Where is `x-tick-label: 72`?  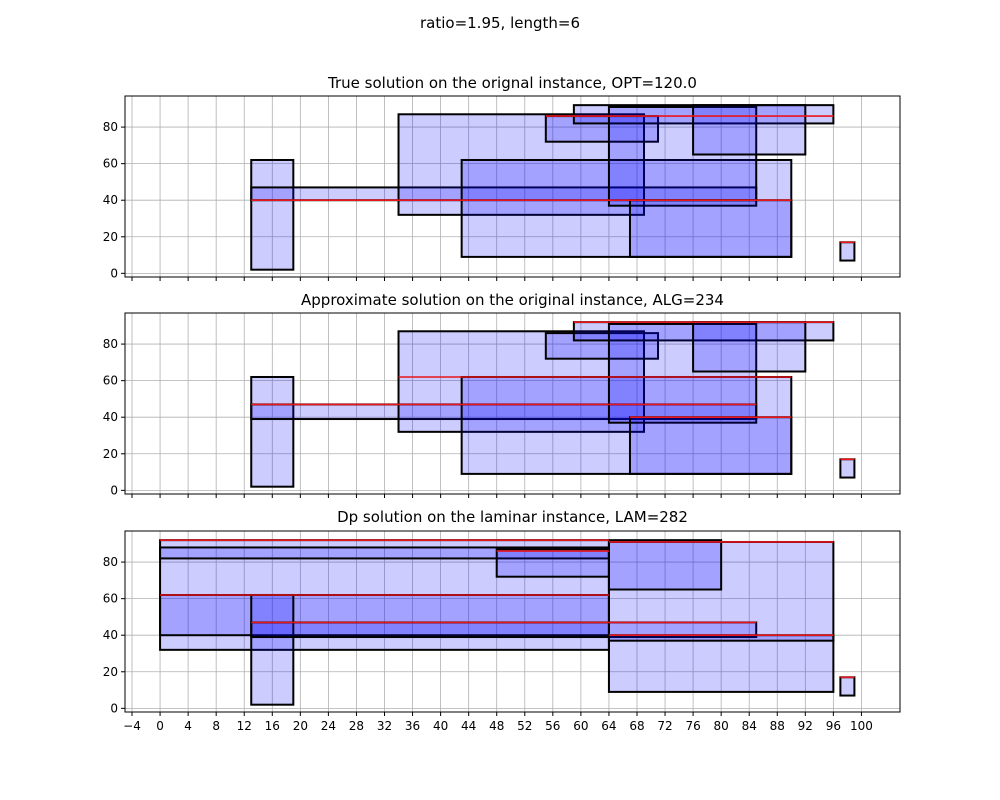 x-tick-label: 72 is located at coordinates (664, 726).